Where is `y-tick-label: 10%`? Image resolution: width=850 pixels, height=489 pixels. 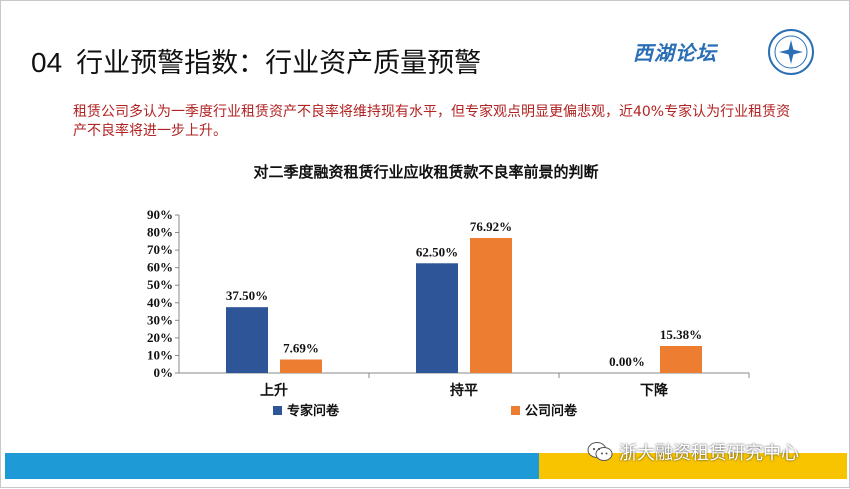 y-tick-label: 10% is located at coordinates (160, 354).